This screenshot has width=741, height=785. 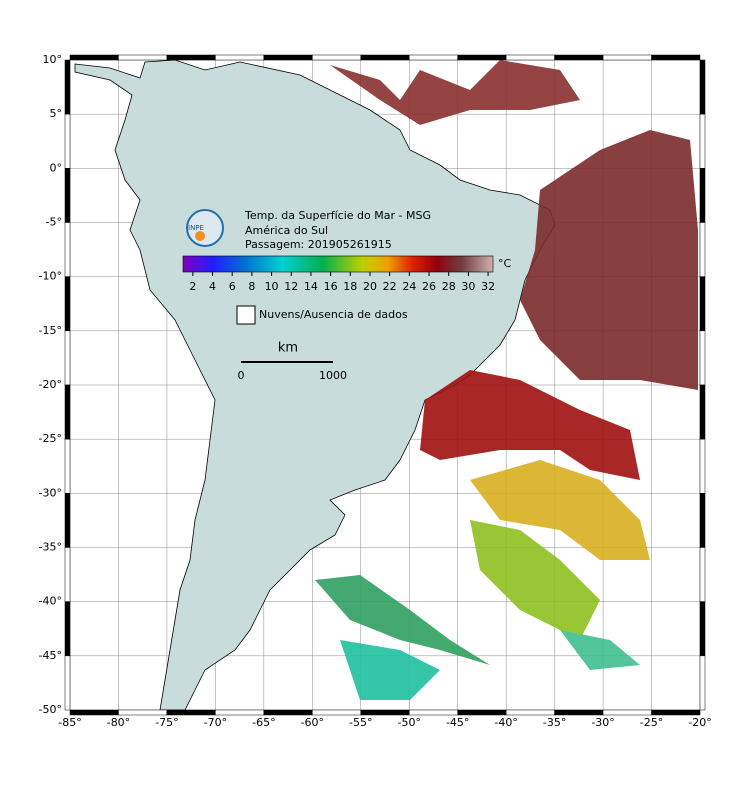 I want to click on colorbar-unit: °C, so click(x=505, y=263).